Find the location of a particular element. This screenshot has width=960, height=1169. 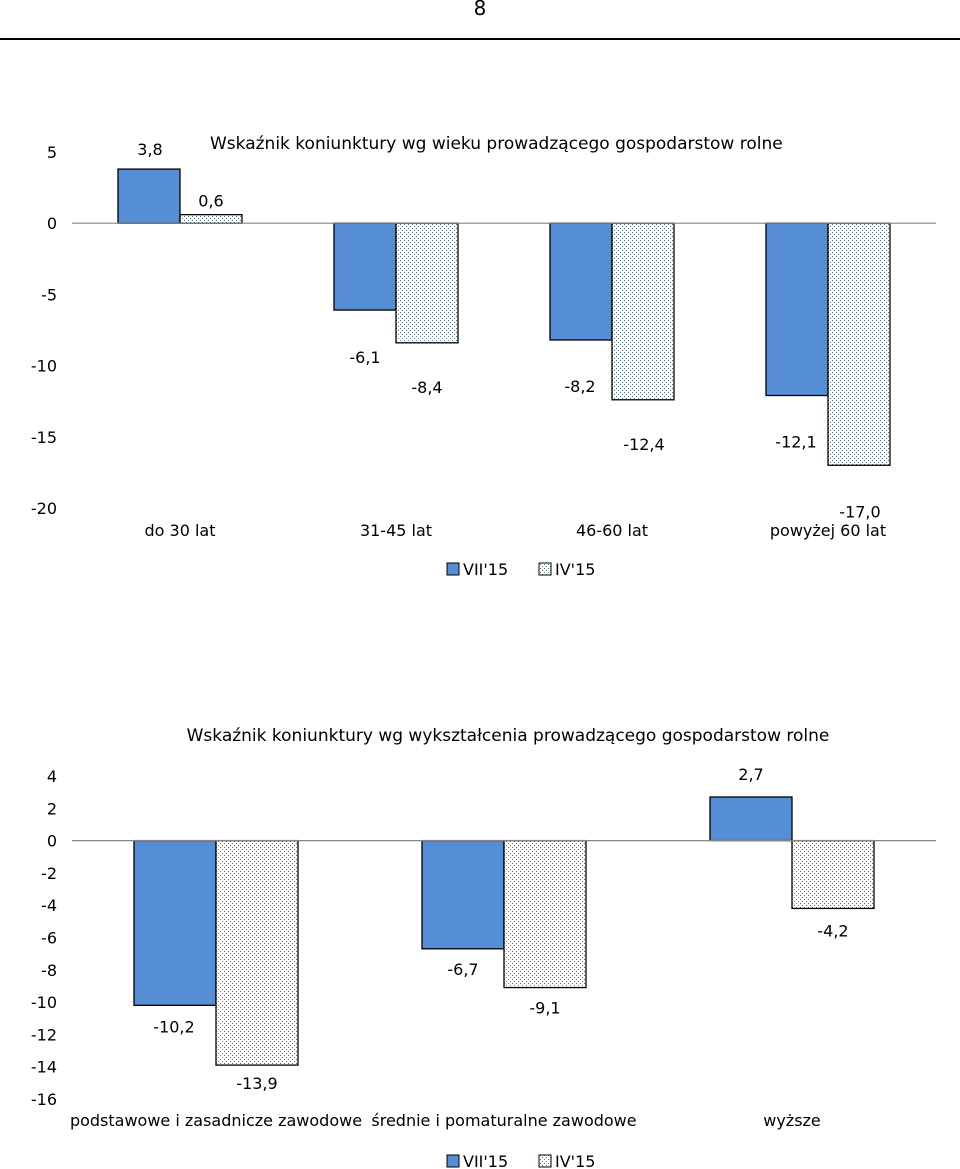

y-tick-label: 5 is located at coordinates (52, 152).